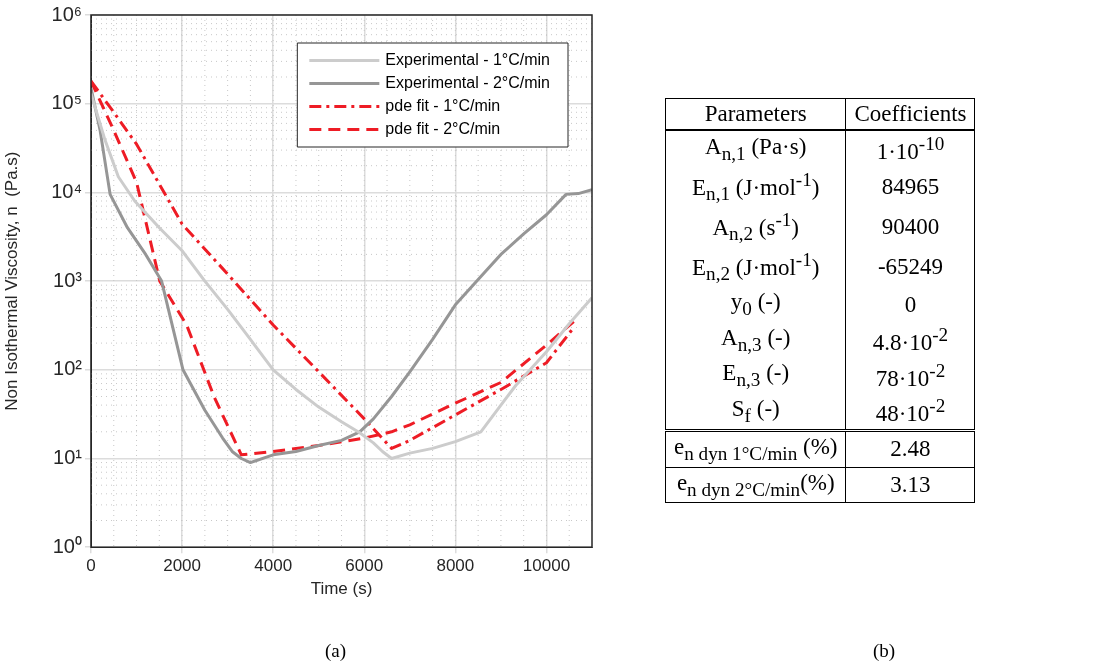  I want to click on text: e$_{n dyn 2°C/min}$(%), so click(755, 485).